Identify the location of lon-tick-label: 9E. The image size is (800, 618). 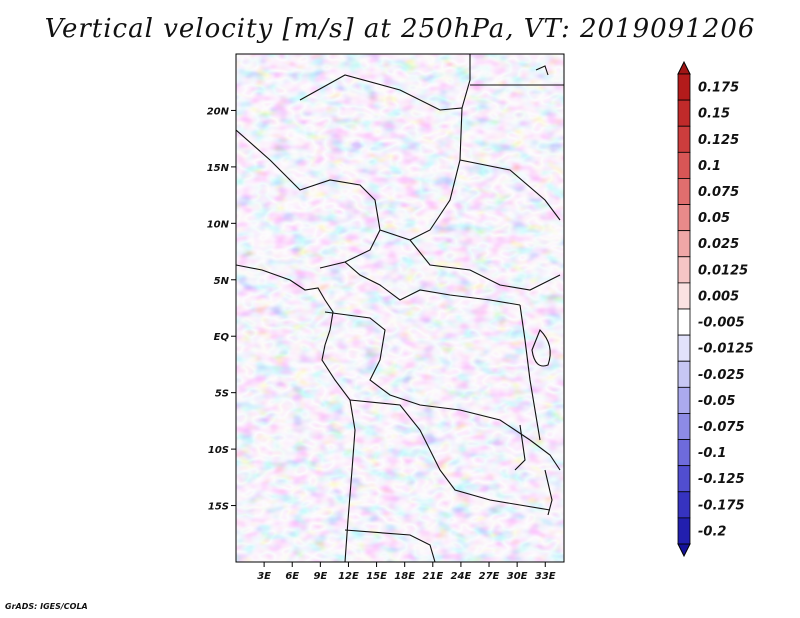
(320, 576).